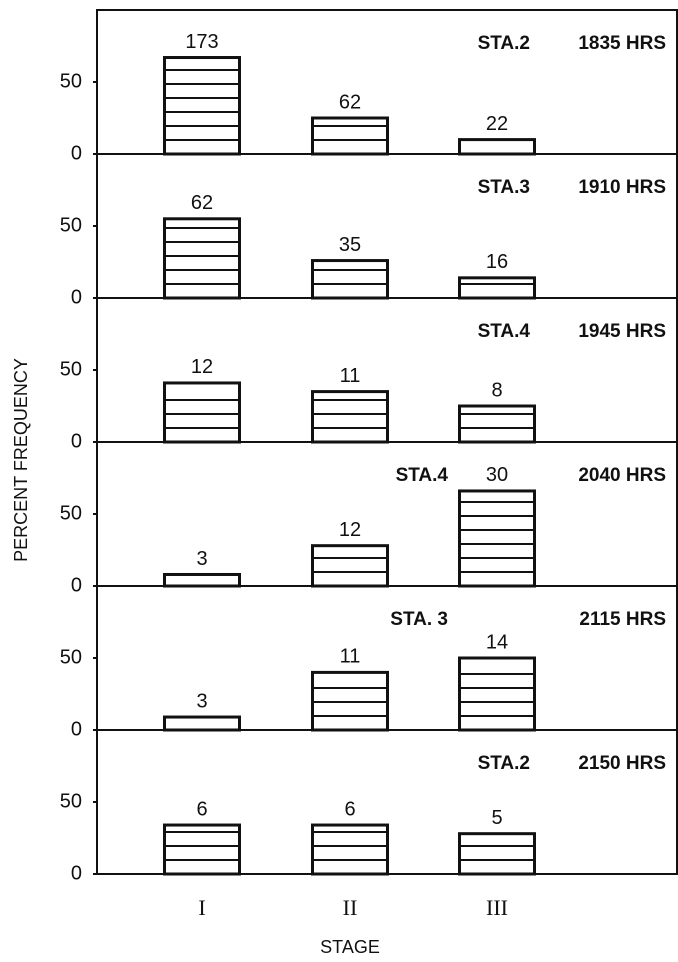  I want to click on x-tick-label: I, so click(201, 907).